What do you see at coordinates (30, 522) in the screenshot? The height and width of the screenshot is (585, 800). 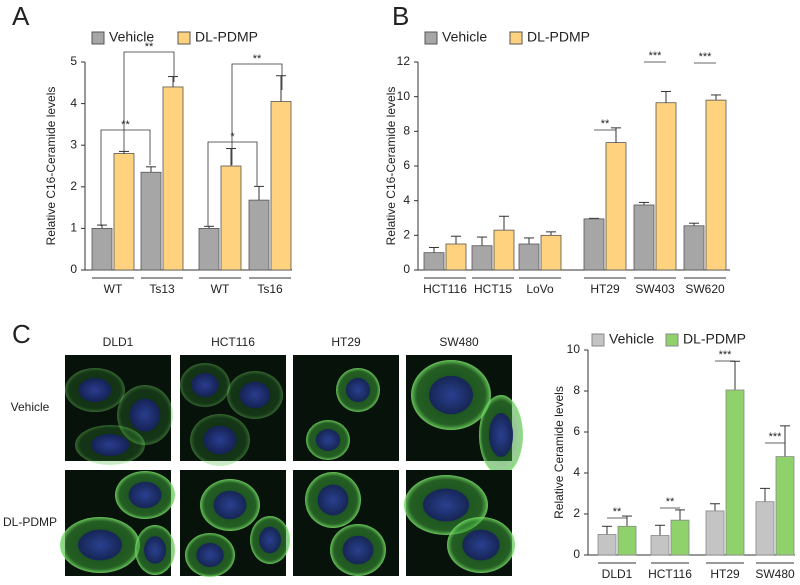 I see `row-label: DL-PDMP` at bounding box center [30, 522].